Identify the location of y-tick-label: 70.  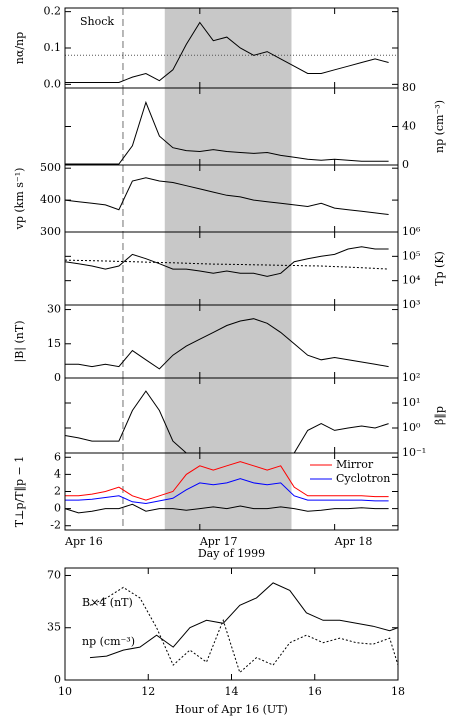
(54, 574).